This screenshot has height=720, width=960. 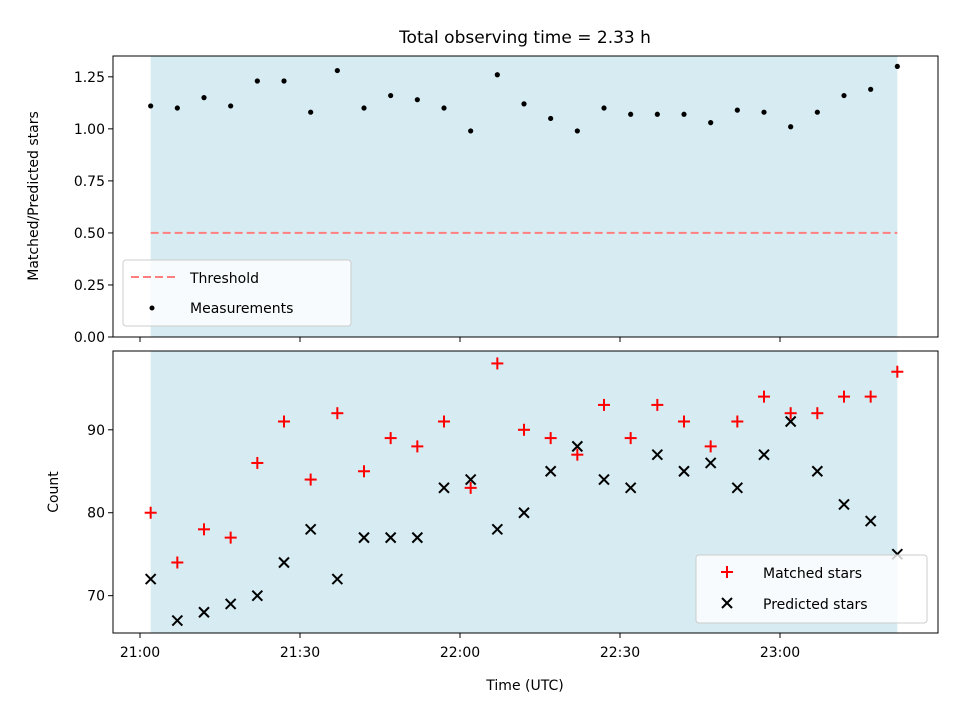 What do you see at coordinates (300, 653) in the screenshot?
I see `x-tick-label: 21:30` at bounding box center [300, 653].